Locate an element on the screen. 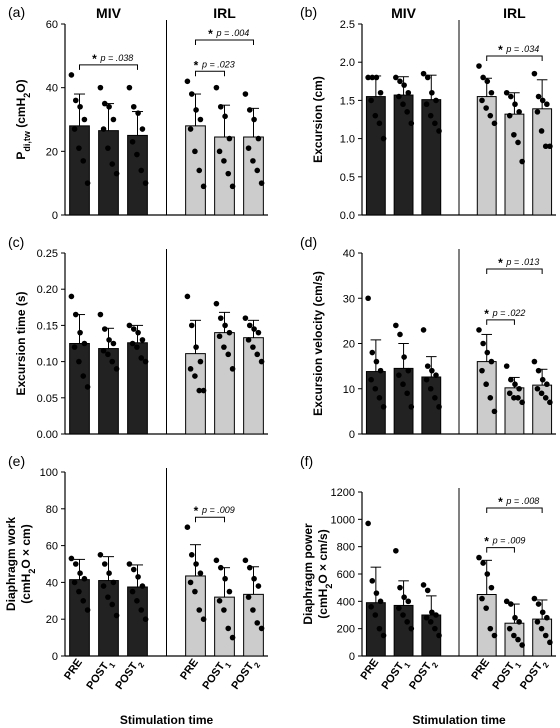  y-tick-label: 0.05 is located at coordinates (47, 399).